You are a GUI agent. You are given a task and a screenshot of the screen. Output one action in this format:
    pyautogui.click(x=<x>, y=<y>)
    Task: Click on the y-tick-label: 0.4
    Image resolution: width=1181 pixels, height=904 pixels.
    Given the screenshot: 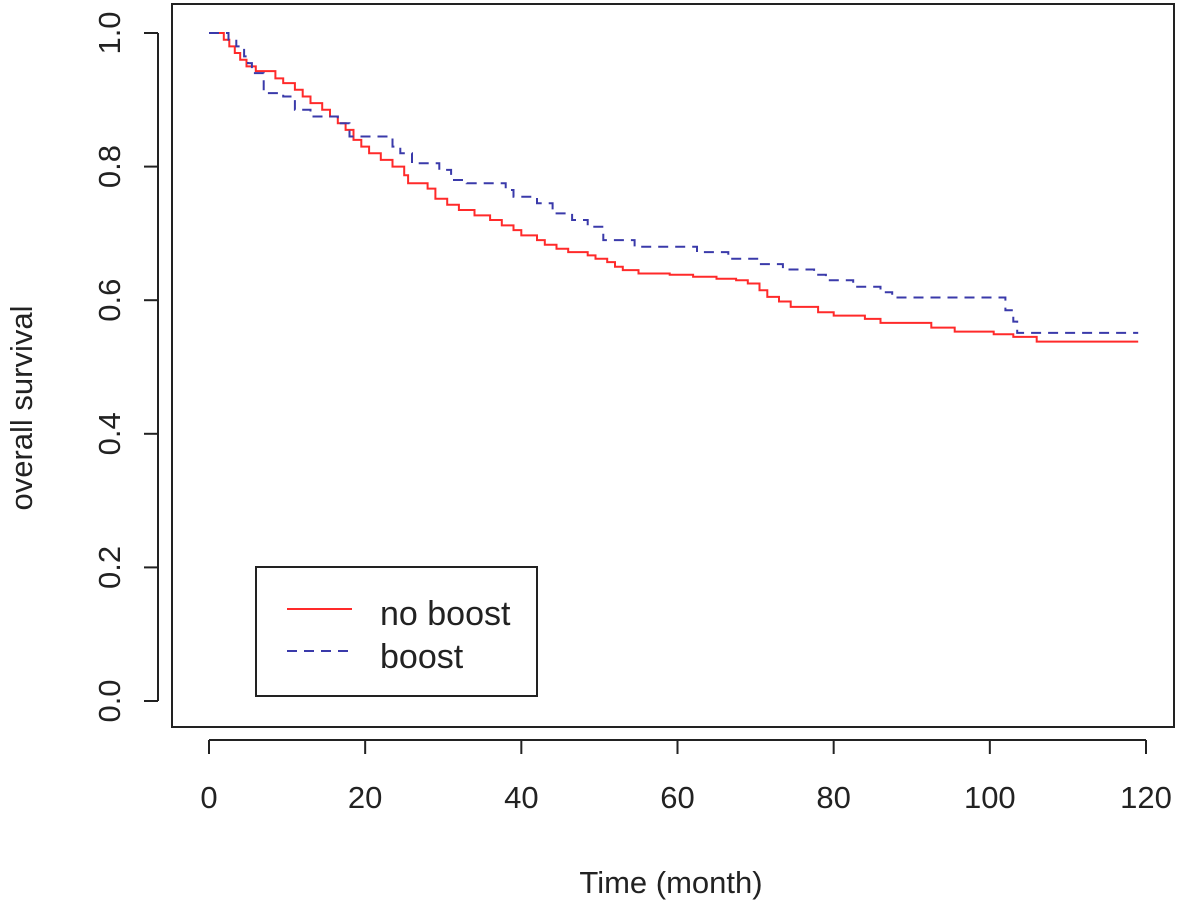 What is the action you would take?
    pyautogui.click(x=109, y=433)
    